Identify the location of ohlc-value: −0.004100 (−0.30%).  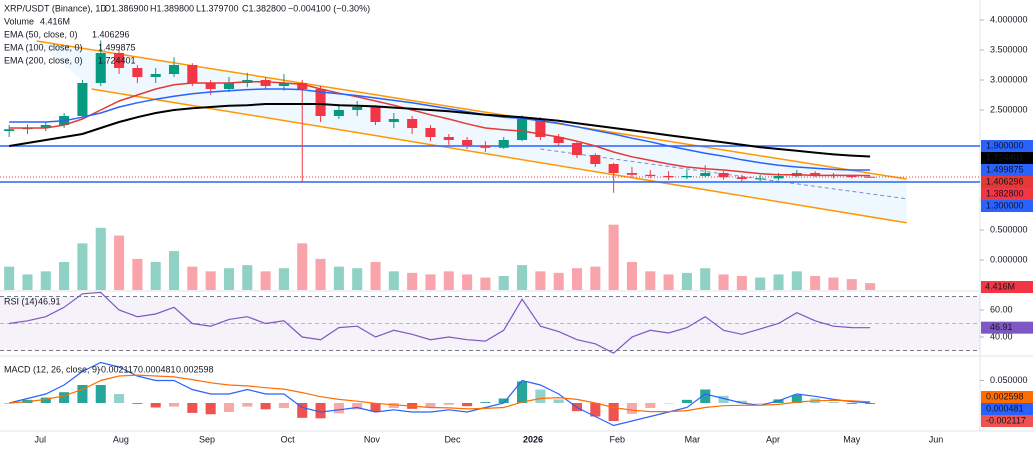
(329, 8).